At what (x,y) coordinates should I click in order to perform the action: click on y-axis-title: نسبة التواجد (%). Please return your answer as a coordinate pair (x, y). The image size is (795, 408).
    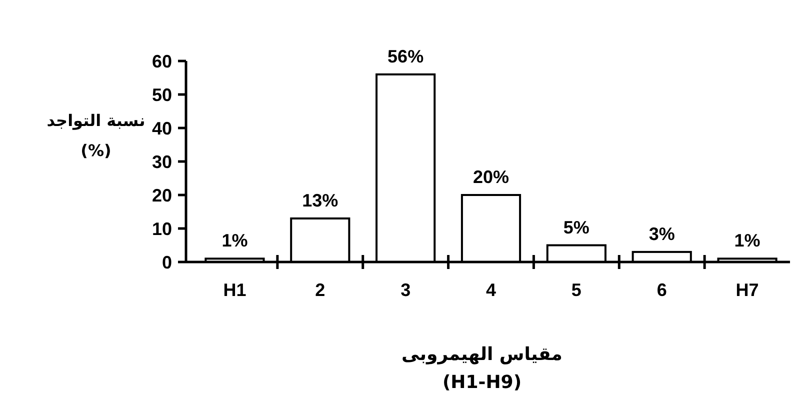
    Looking at the image, I should click on (96, 135).